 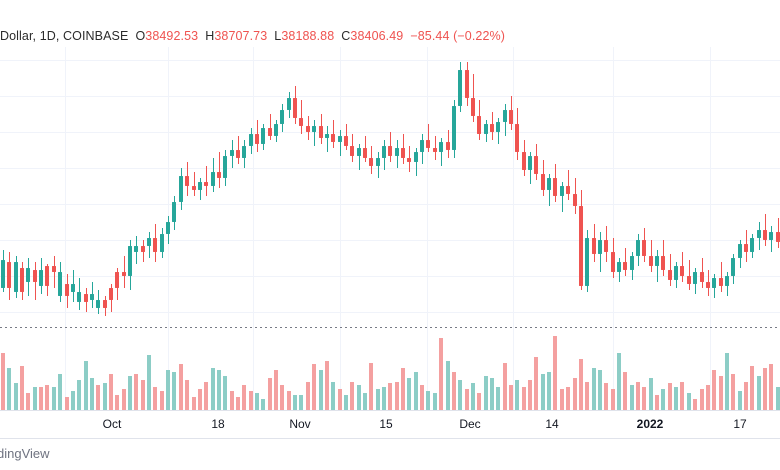 What do you see at coordinates (740, 424) in the screenshot?
I see `time-axis-tick: 17` at bounding box center [740, 424].